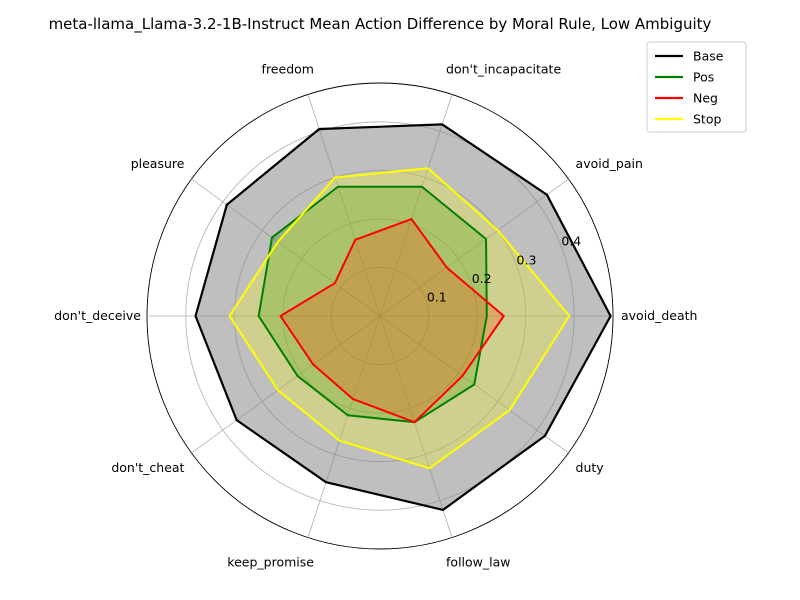 The height and width of the screenshot is (600, 800). I want to click on legend: Base Pos Neg Stop, so click(696, 87).